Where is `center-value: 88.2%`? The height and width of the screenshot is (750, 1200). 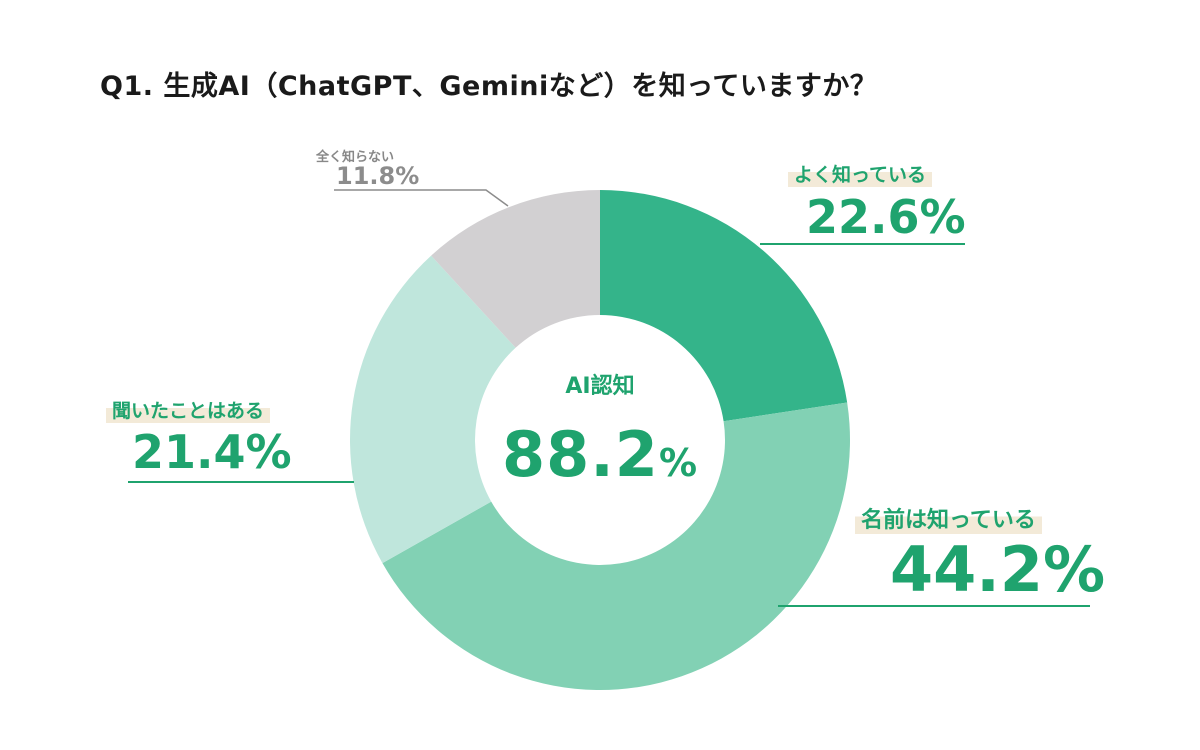 center-value: 88.2% is located at coordinates (600, 454).